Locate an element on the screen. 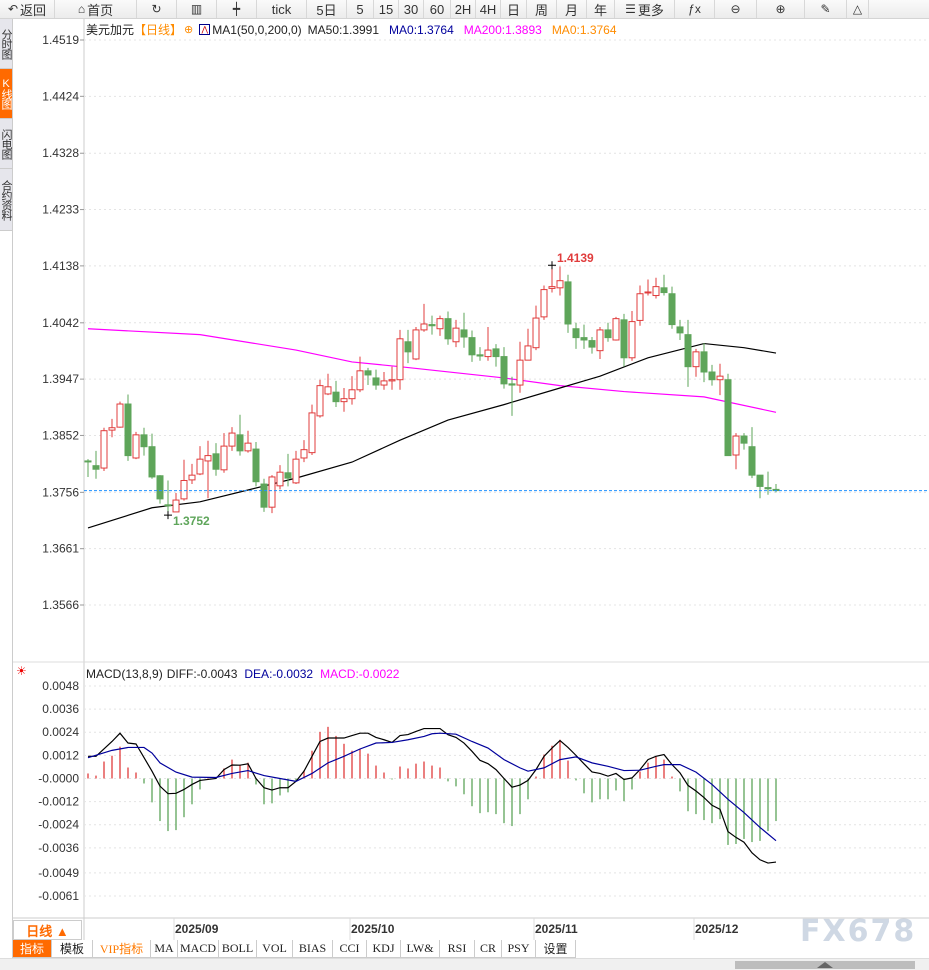 Image resolution: width=929 pixels, height=970 pixels. indicator-tab-vip指标: VIP指标 is located at coordinates (122, 948).